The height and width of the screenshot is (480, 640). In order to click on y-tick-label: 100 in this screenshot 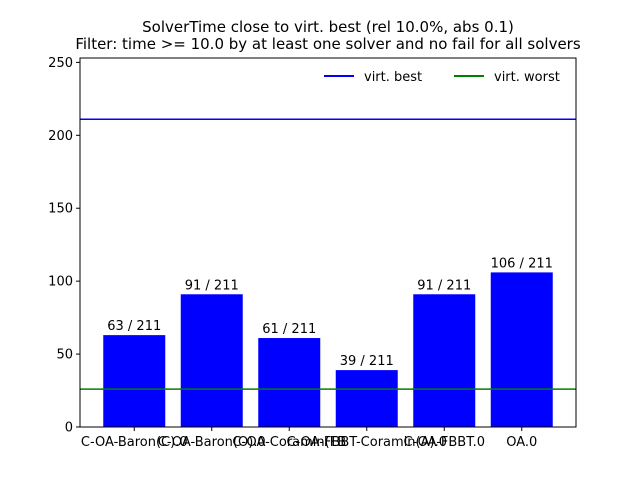, I will do `click(60, 282)`.